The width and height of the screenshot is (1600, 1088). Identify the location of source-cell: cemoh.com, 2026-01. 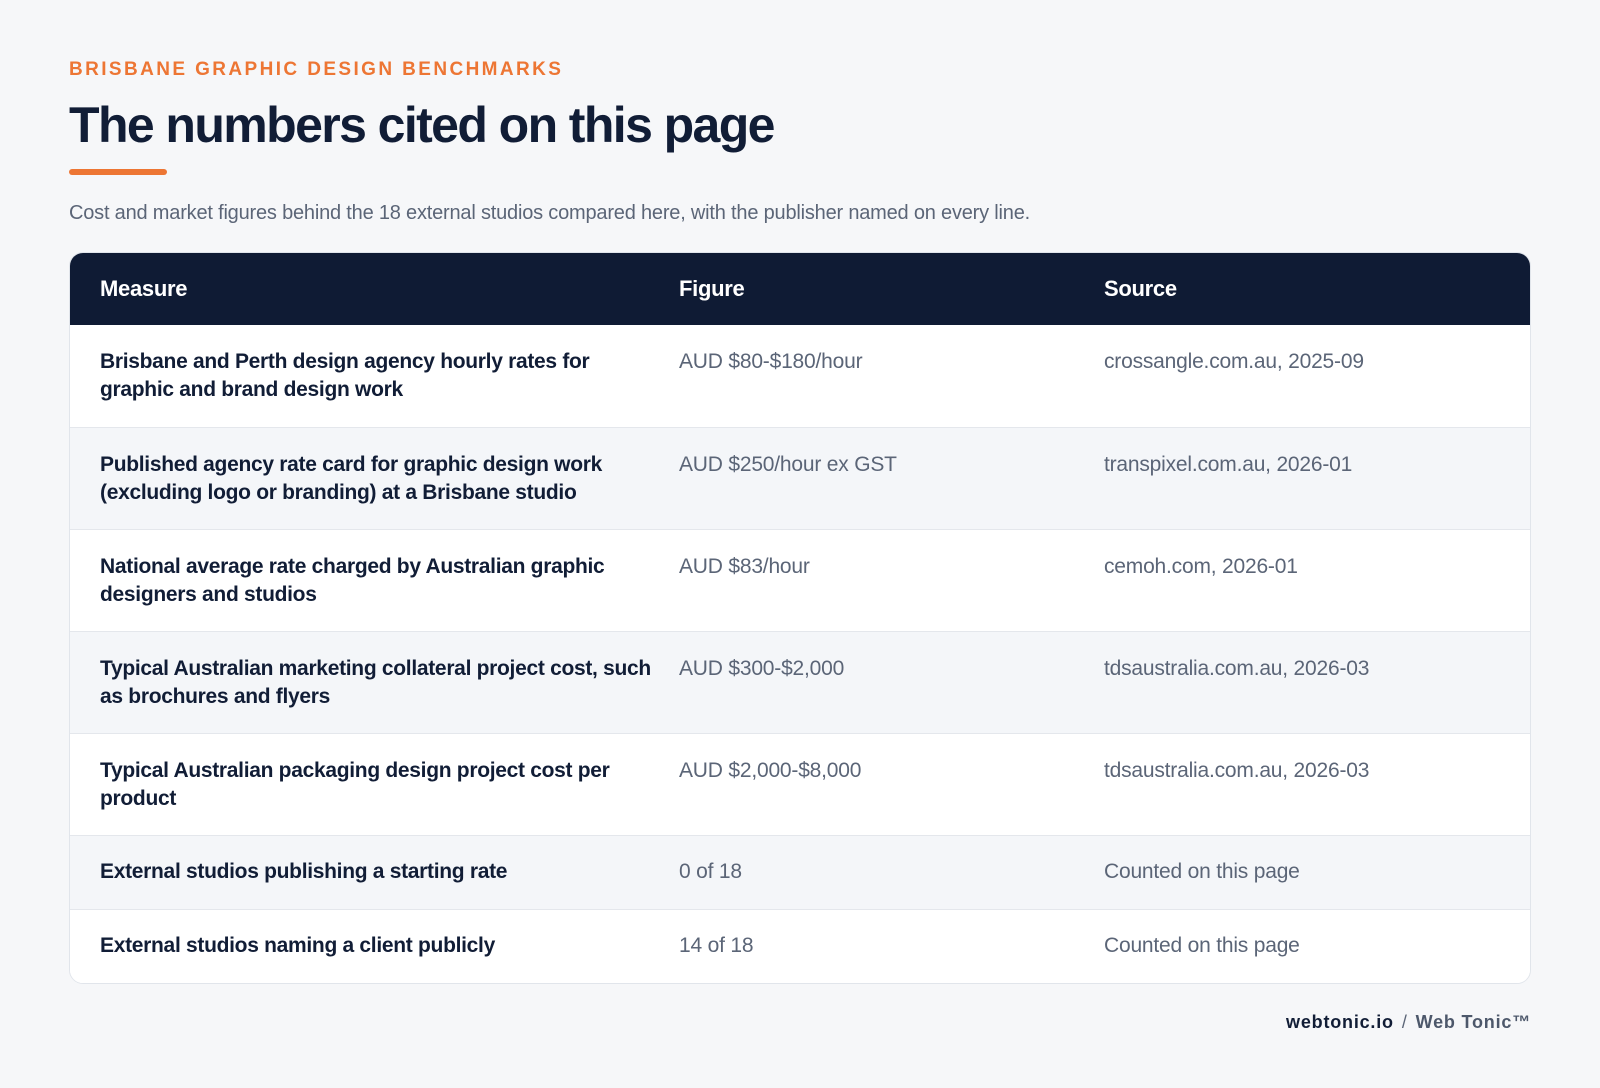
(1201, 566).